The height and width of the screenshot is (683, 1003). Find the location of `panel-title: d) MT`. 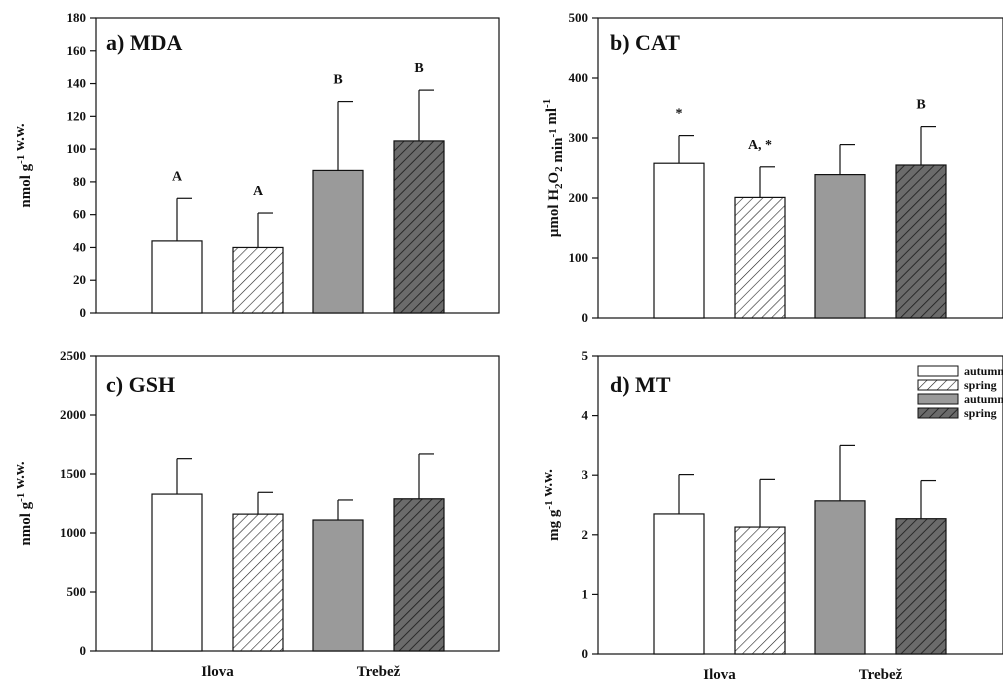

panel-title: d) MT is located at coordinates (640, 384).